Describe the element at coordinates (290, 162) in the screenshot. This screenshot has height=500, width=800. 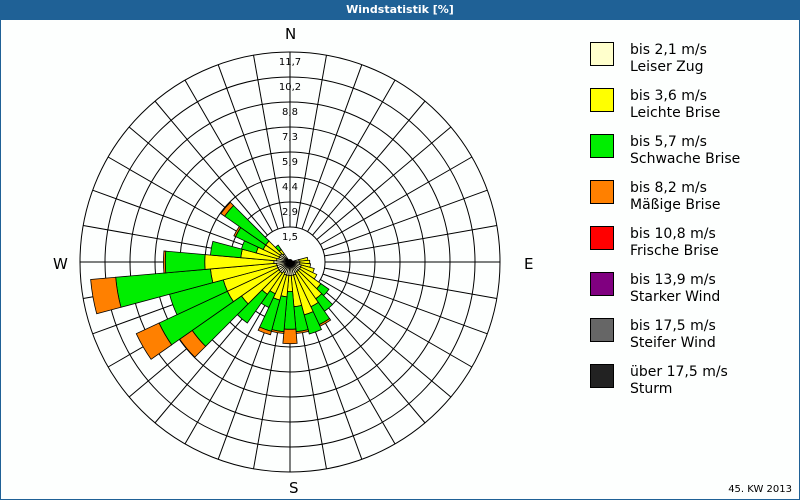
I see `svg-text: 5,9` at that location.